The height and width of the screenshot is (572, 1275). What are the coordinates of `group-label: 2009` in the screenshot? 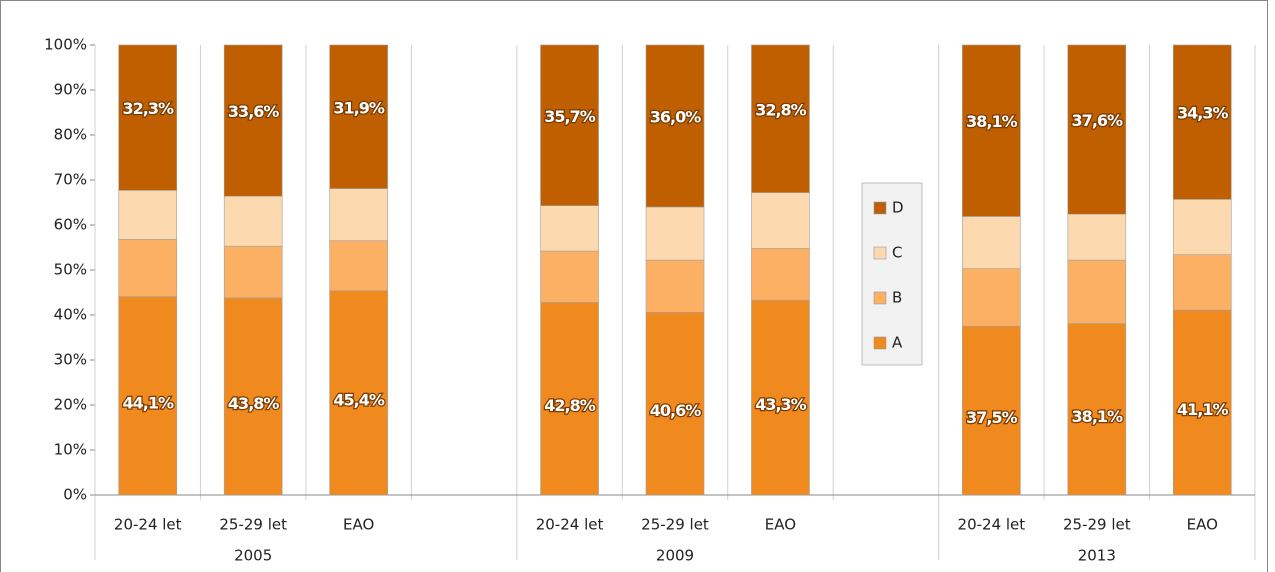 It's located at (675, 556).